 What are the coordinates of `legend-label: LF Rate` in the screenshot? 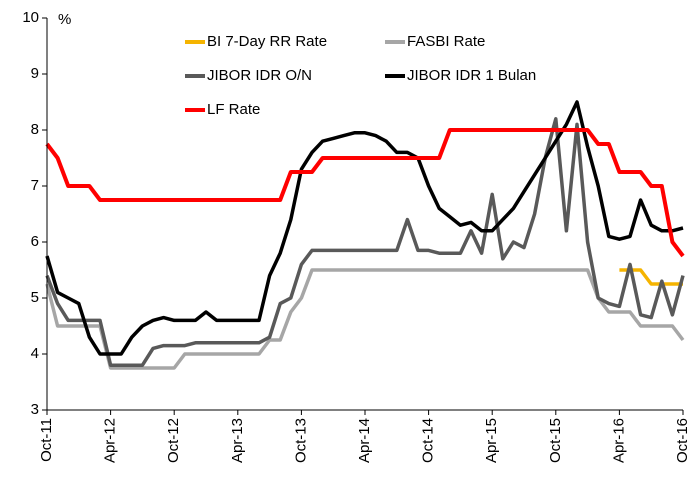 It's located at (233, 109).